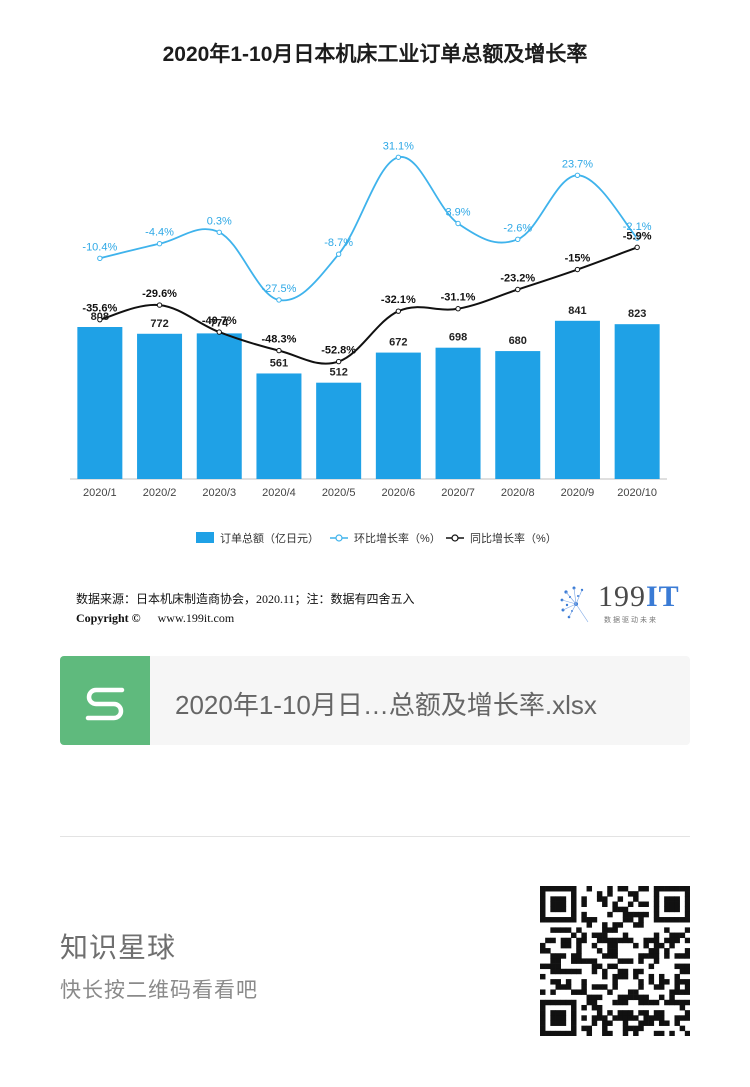  I want to click on file-attachment-card: 2020年1-10月日…总额及增长率.xlsx, so click(375, 700).